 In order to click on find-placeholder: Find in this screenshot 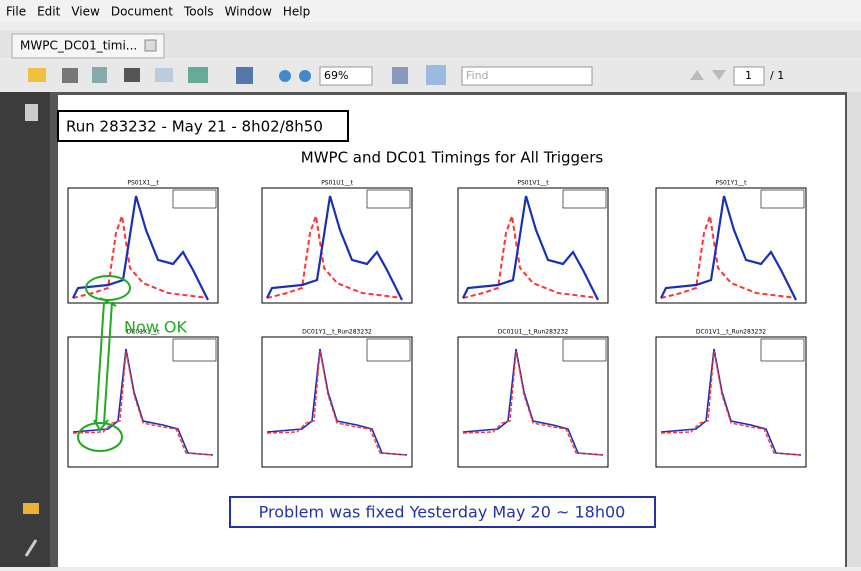, I will do `click(477, 75)`.